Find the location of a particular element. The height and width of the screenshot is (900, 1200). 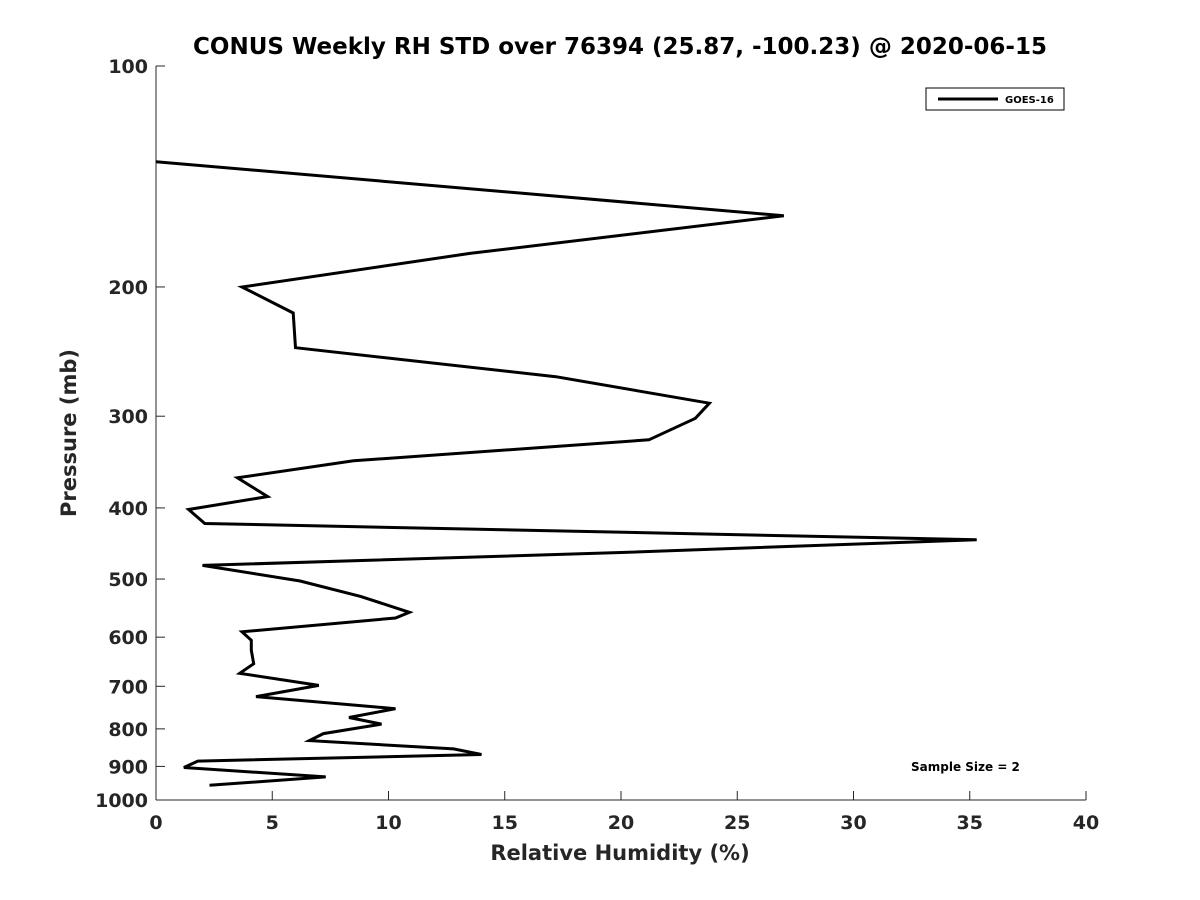

sample-size-annotation: Sample Size = 2 is located at coordinates (965, 767).